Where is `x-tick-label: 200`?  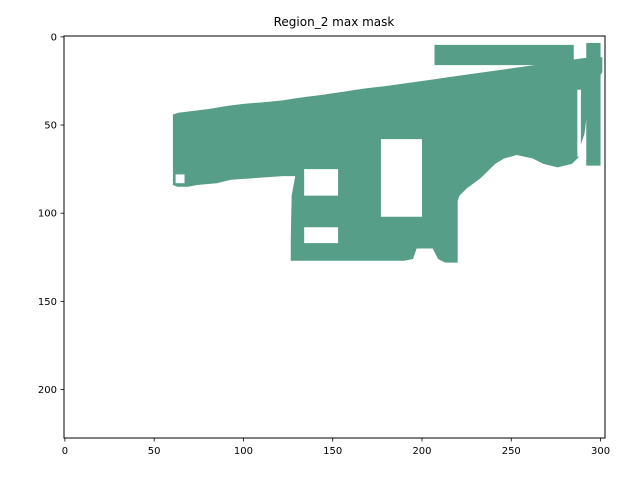 x-tick-label: 200 is located at coordinates (421, 451).